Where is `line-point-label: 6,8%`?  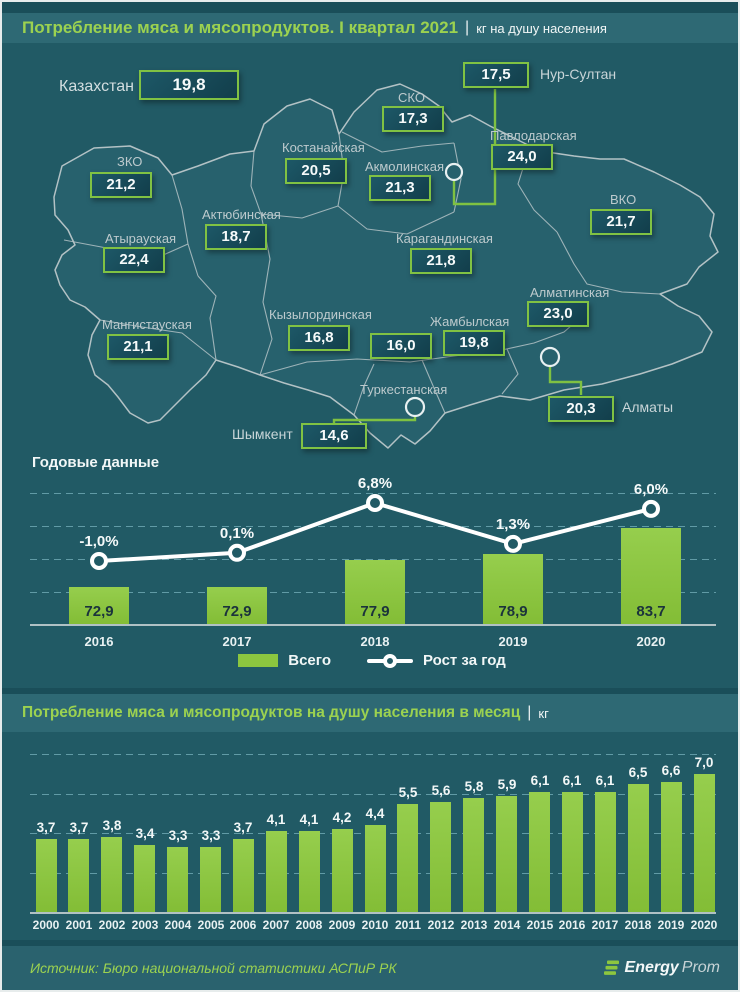
line-point-label: 6,8% is located at coordinates (375, 483).